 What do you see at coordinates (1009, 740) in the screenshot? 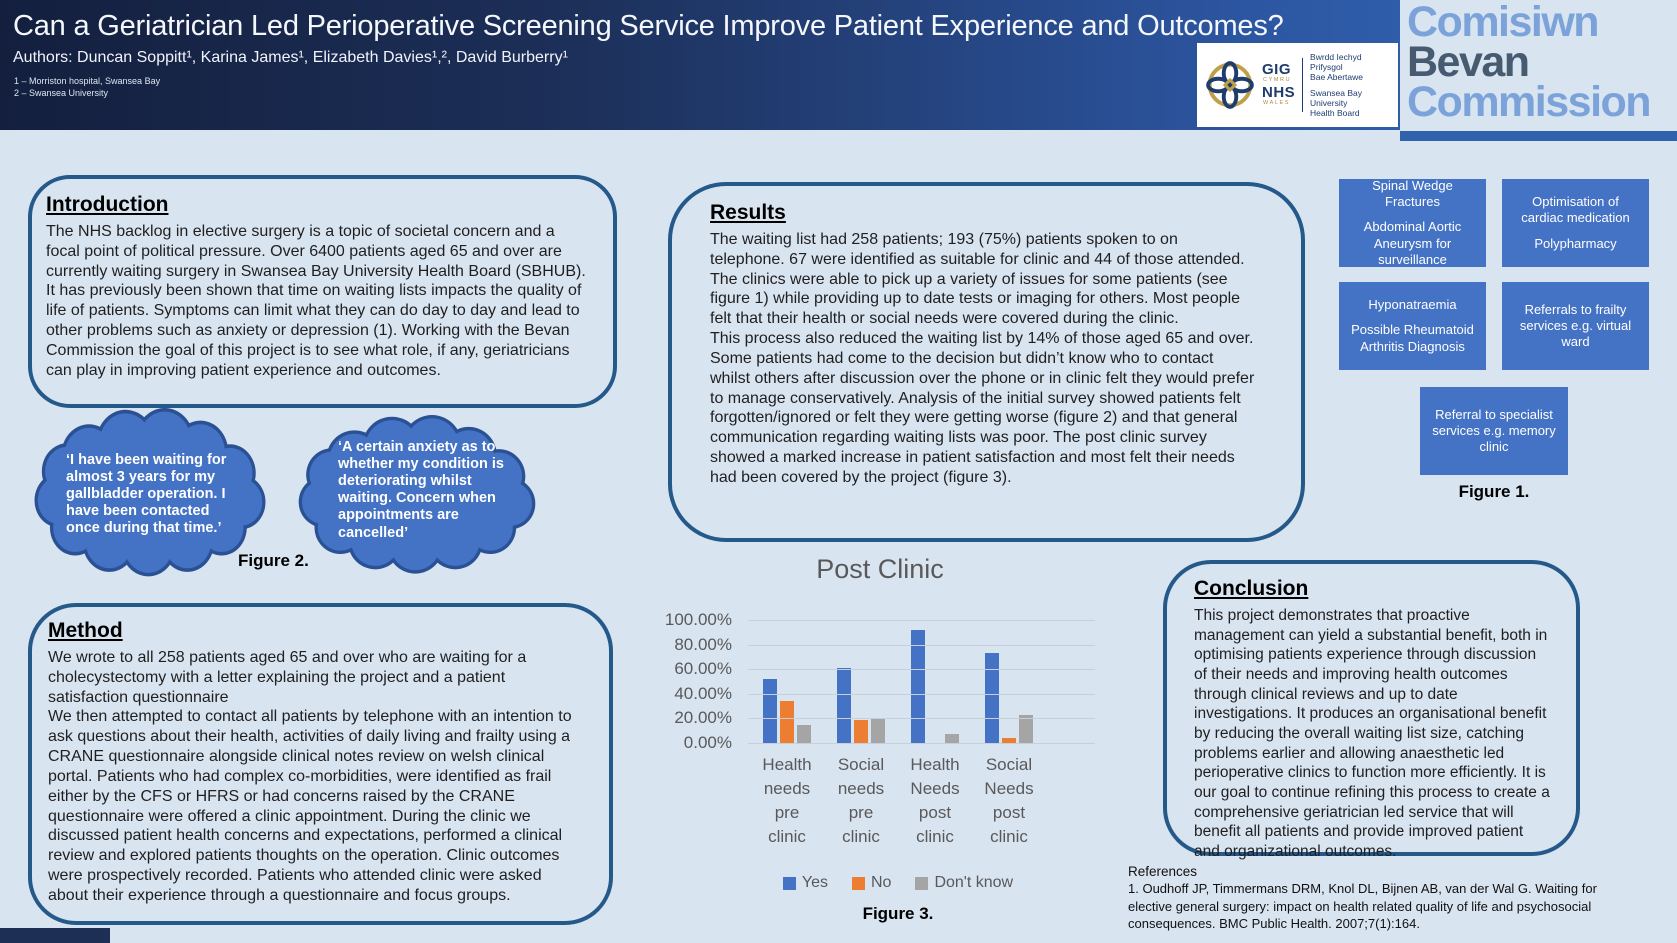
I see `bar-4-no` at bounding box center [1009, 740].